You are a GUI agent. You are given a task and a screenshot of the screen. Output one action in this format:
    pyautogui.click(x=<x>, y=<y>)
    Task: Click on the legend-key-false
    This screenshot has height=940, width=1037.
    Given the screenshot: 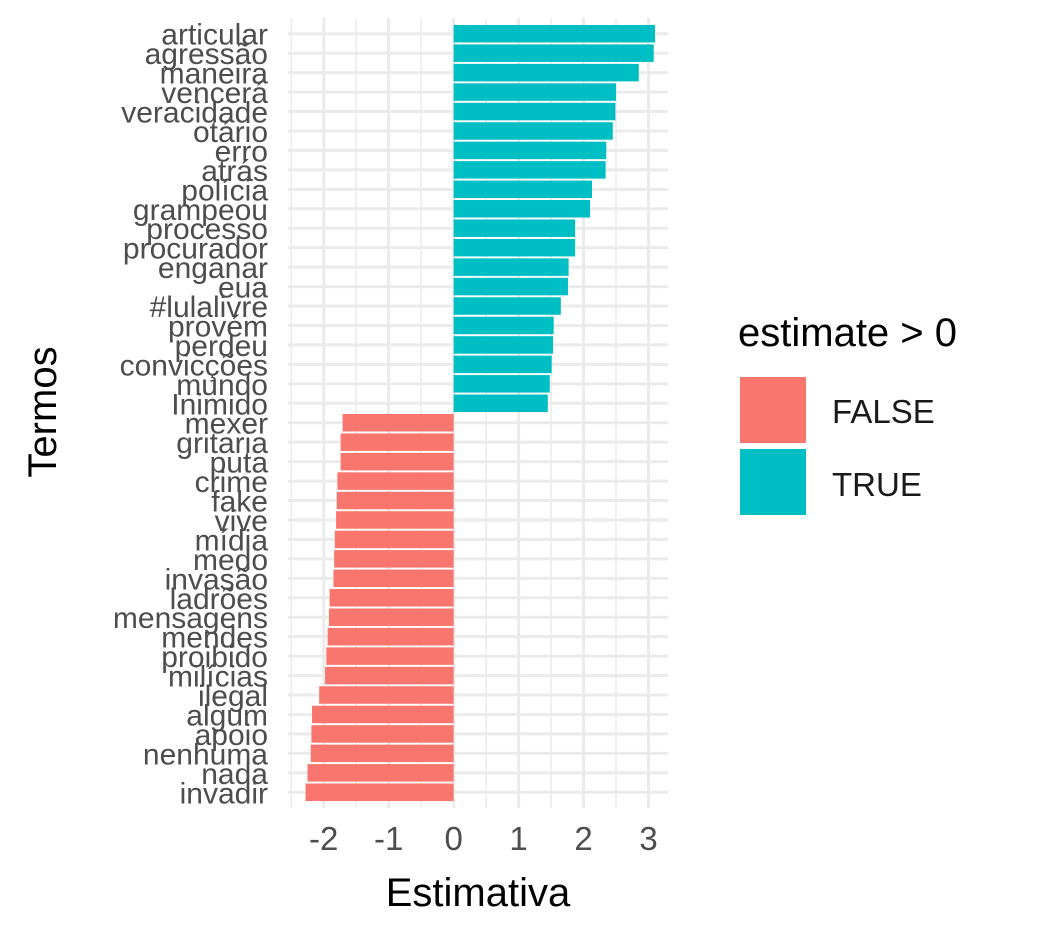 What is the action you would take?
    pyautogui.click(x=773, y=410)
    